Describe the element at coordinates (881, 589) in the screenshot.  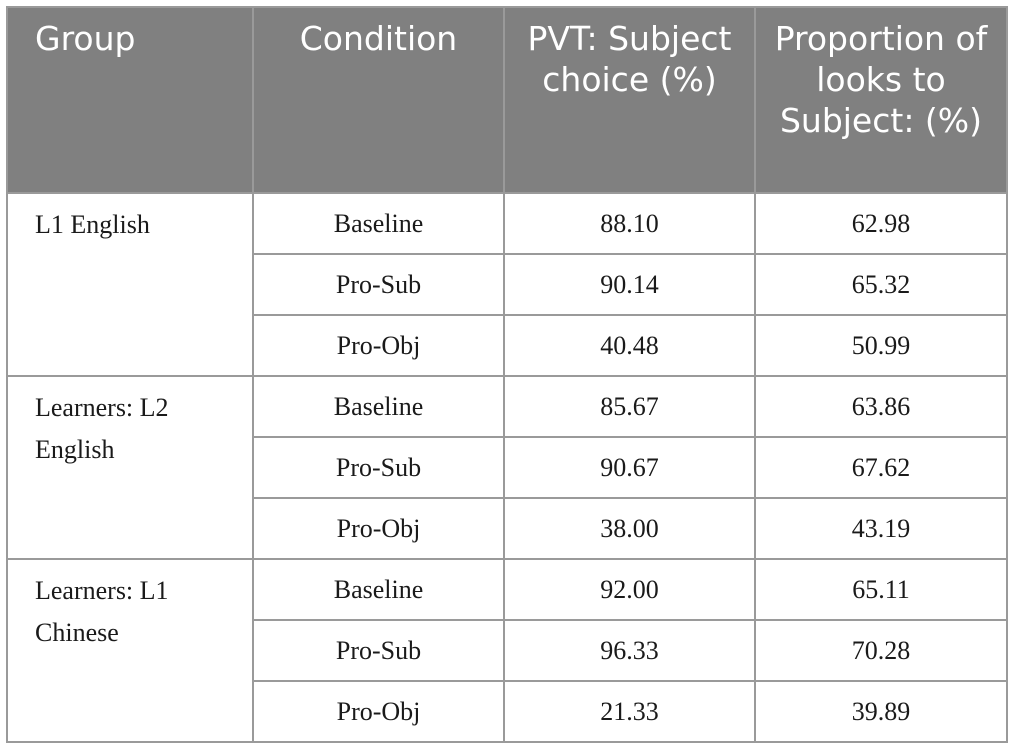
I see `looks-cell: 65.11` at that location.